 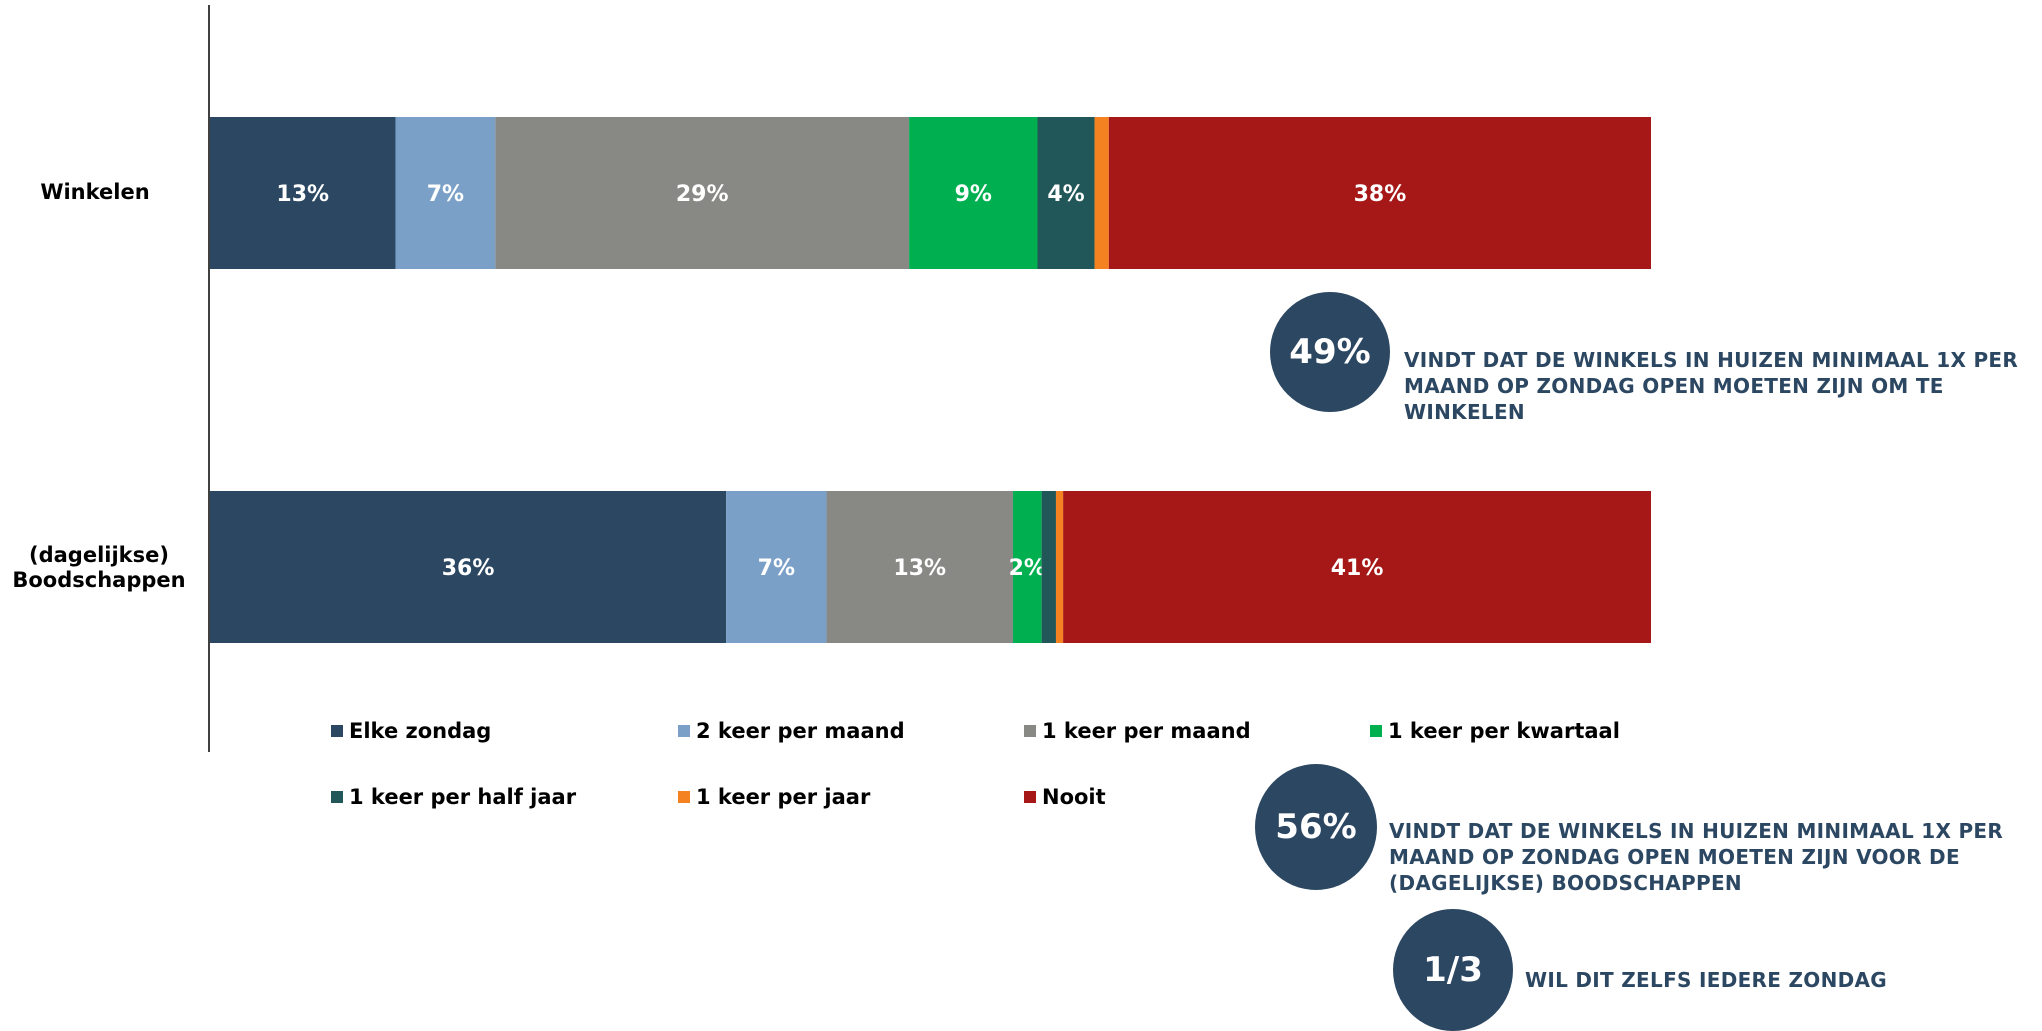 I want to click on data-label-1-6: 41%, so click(x=1357, y=568).